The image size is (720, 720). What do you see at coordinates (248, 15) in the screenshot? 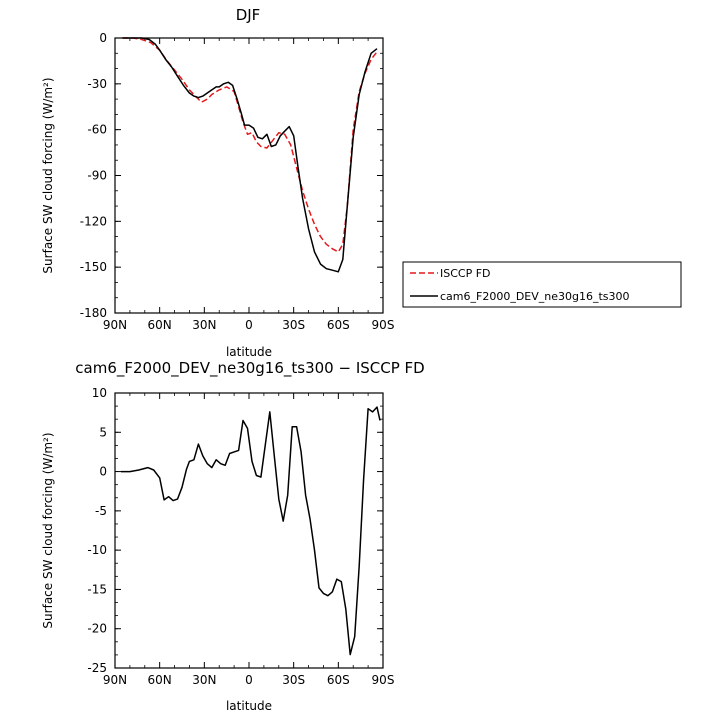
I see `chart-title: DJF` at bounding box center [248, 15].